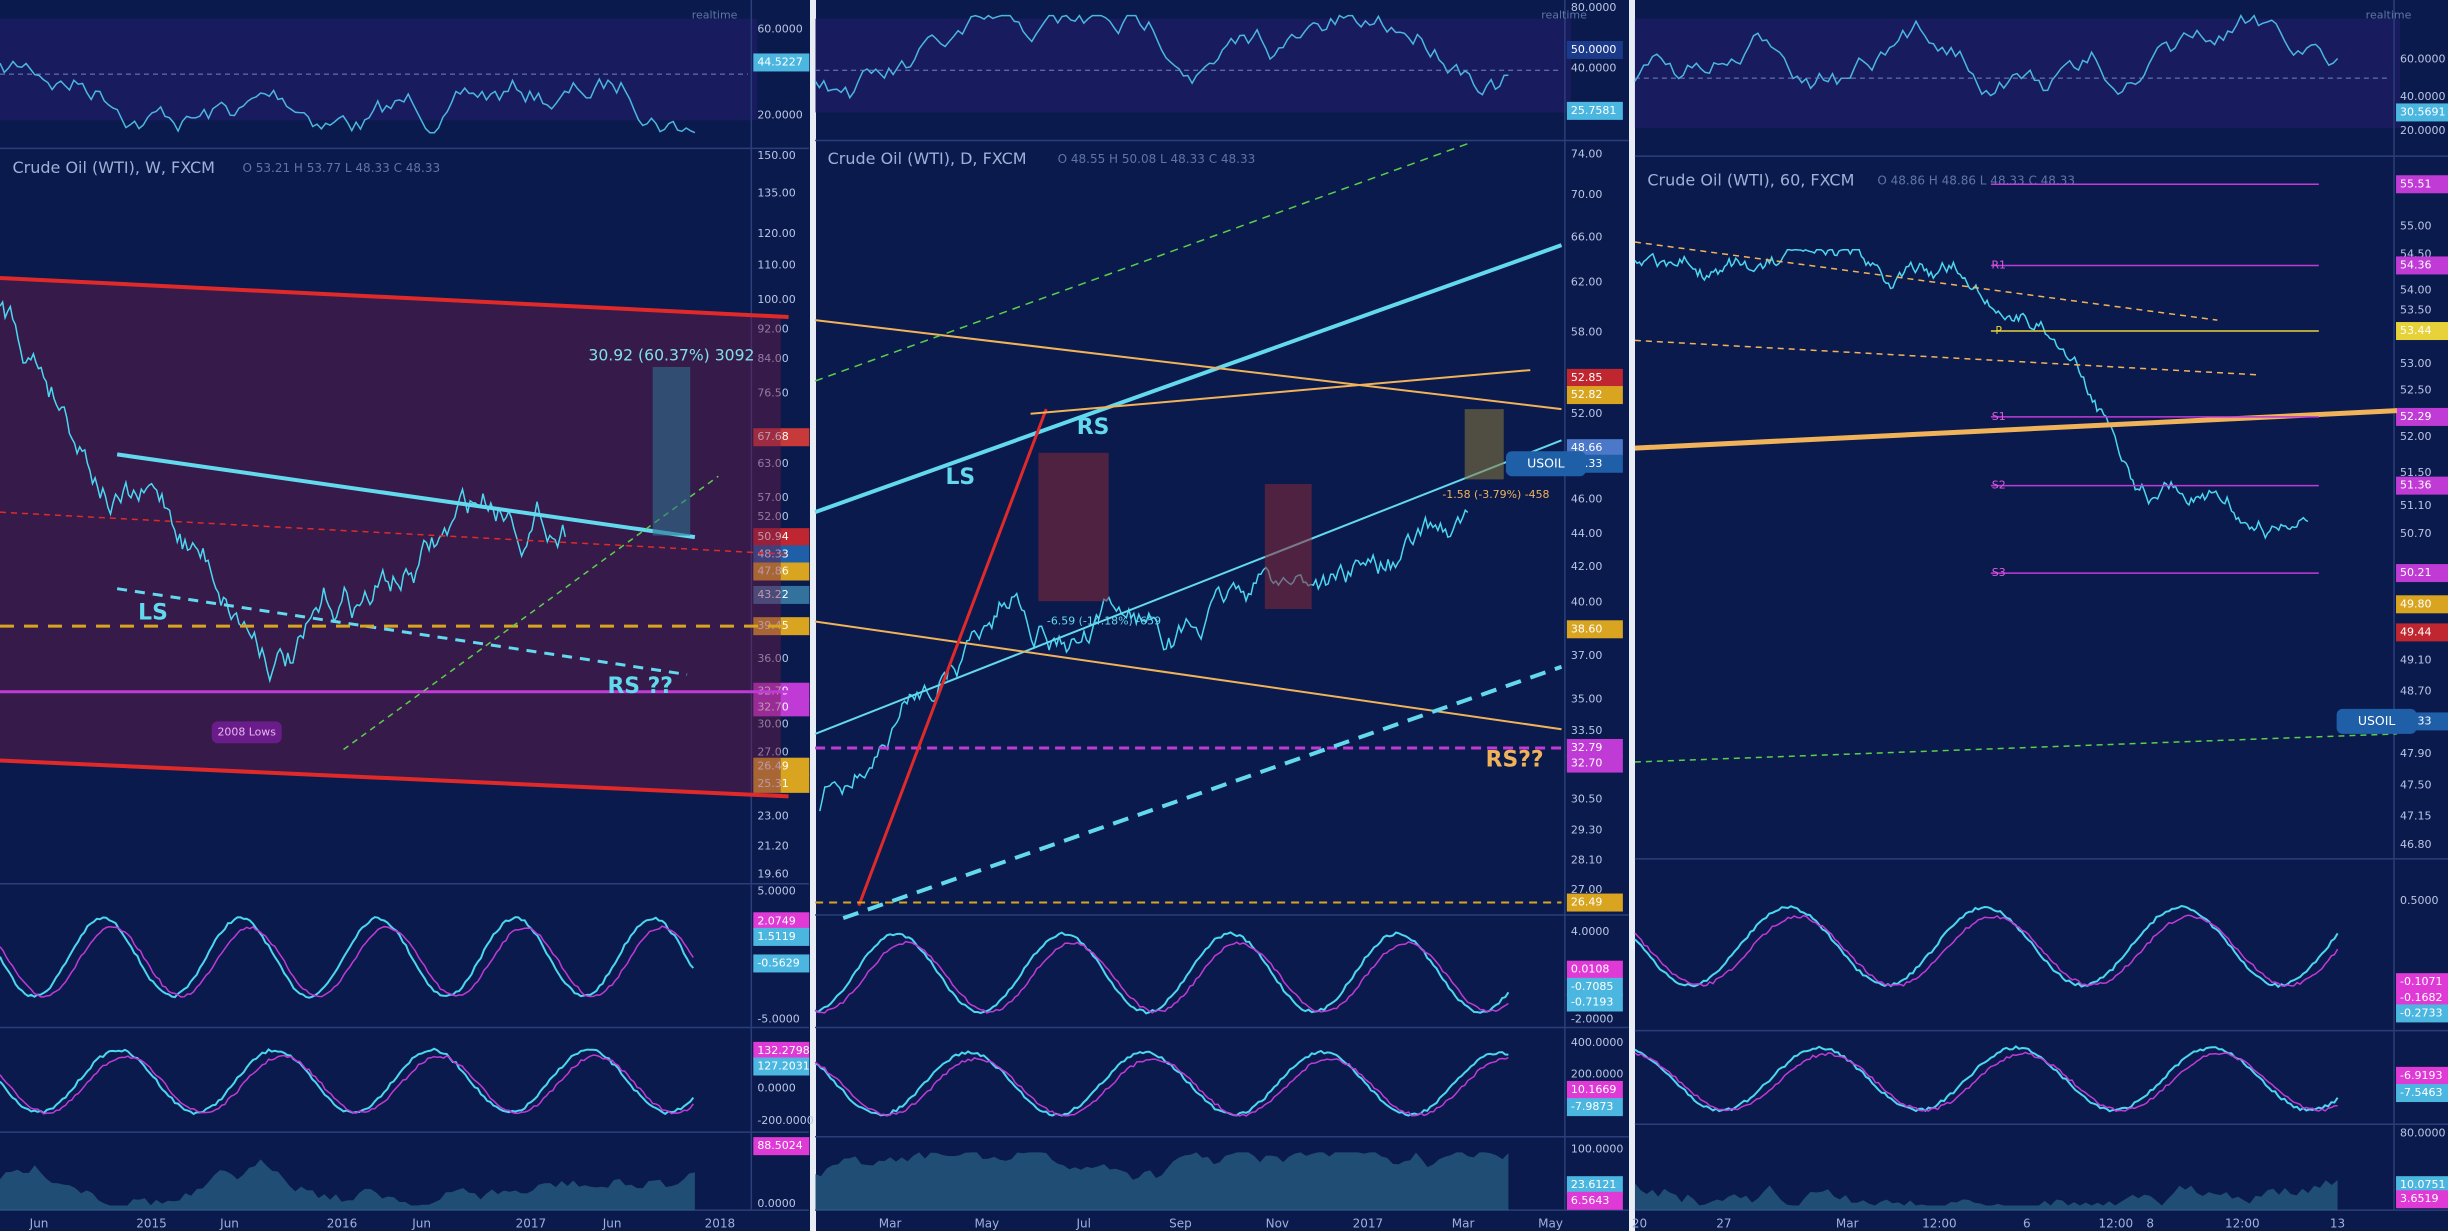  I want to click on axis-label: 5.0000, so click(776, 891).